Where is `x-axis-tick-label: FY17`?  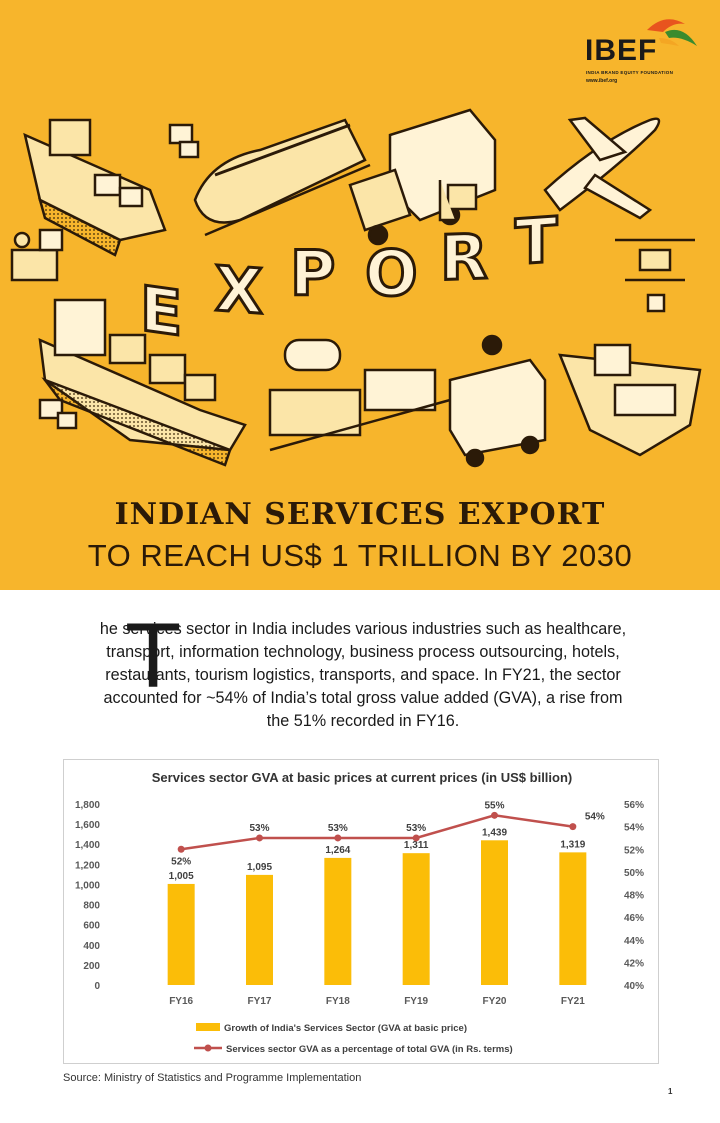
x-axis-tick-label: FY17 is located at coordinates (260, 1001).